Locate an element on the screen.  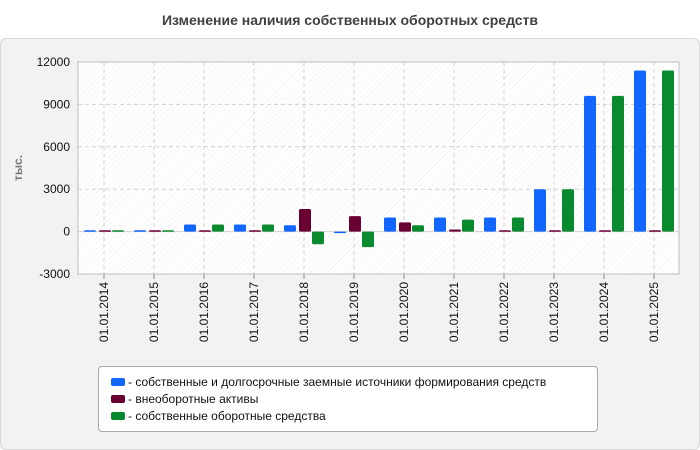
x-tick-label: 01.01.2024 is located at coordinates (604, 312).